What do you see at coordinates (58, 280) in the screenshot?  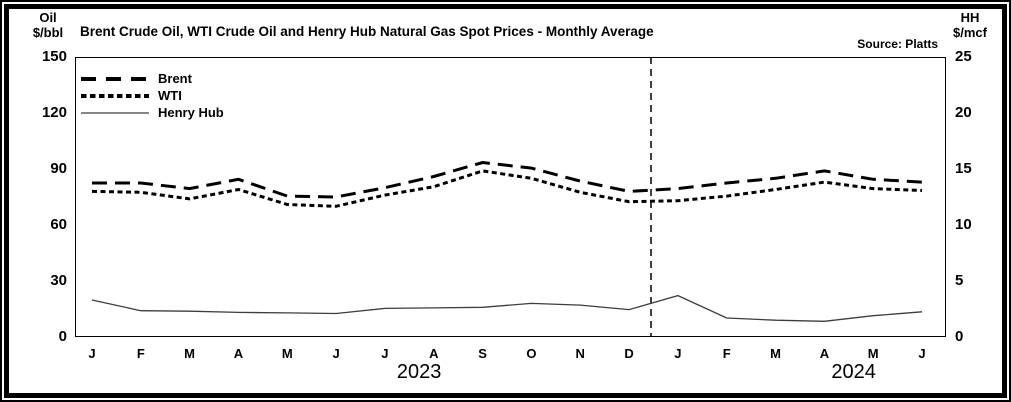 I see `axis-tick-label: 30` at bounding box center [58, 280].